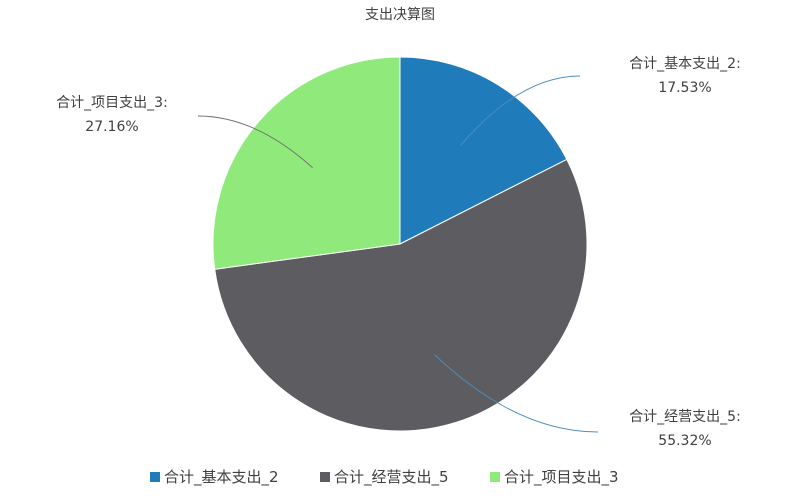  What do you see at coordinates (685, 417) in the screenshot?
I see `slice-label-category-2: 合计_经营支出_5:` at bounding box center [685, 417].